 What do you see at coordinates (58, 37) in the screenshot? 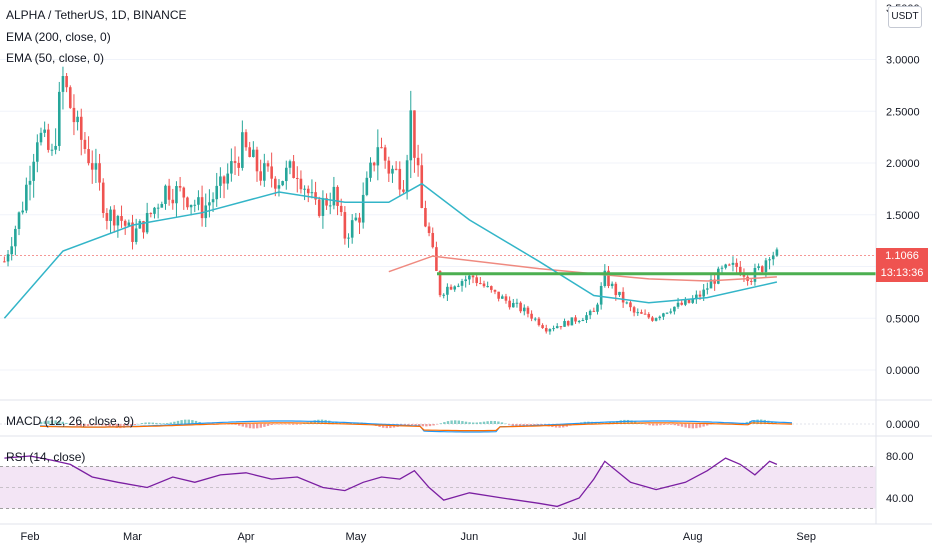
I see `ema200-legend: EMA (200, close, 0)` at bounding box center [58, 37].